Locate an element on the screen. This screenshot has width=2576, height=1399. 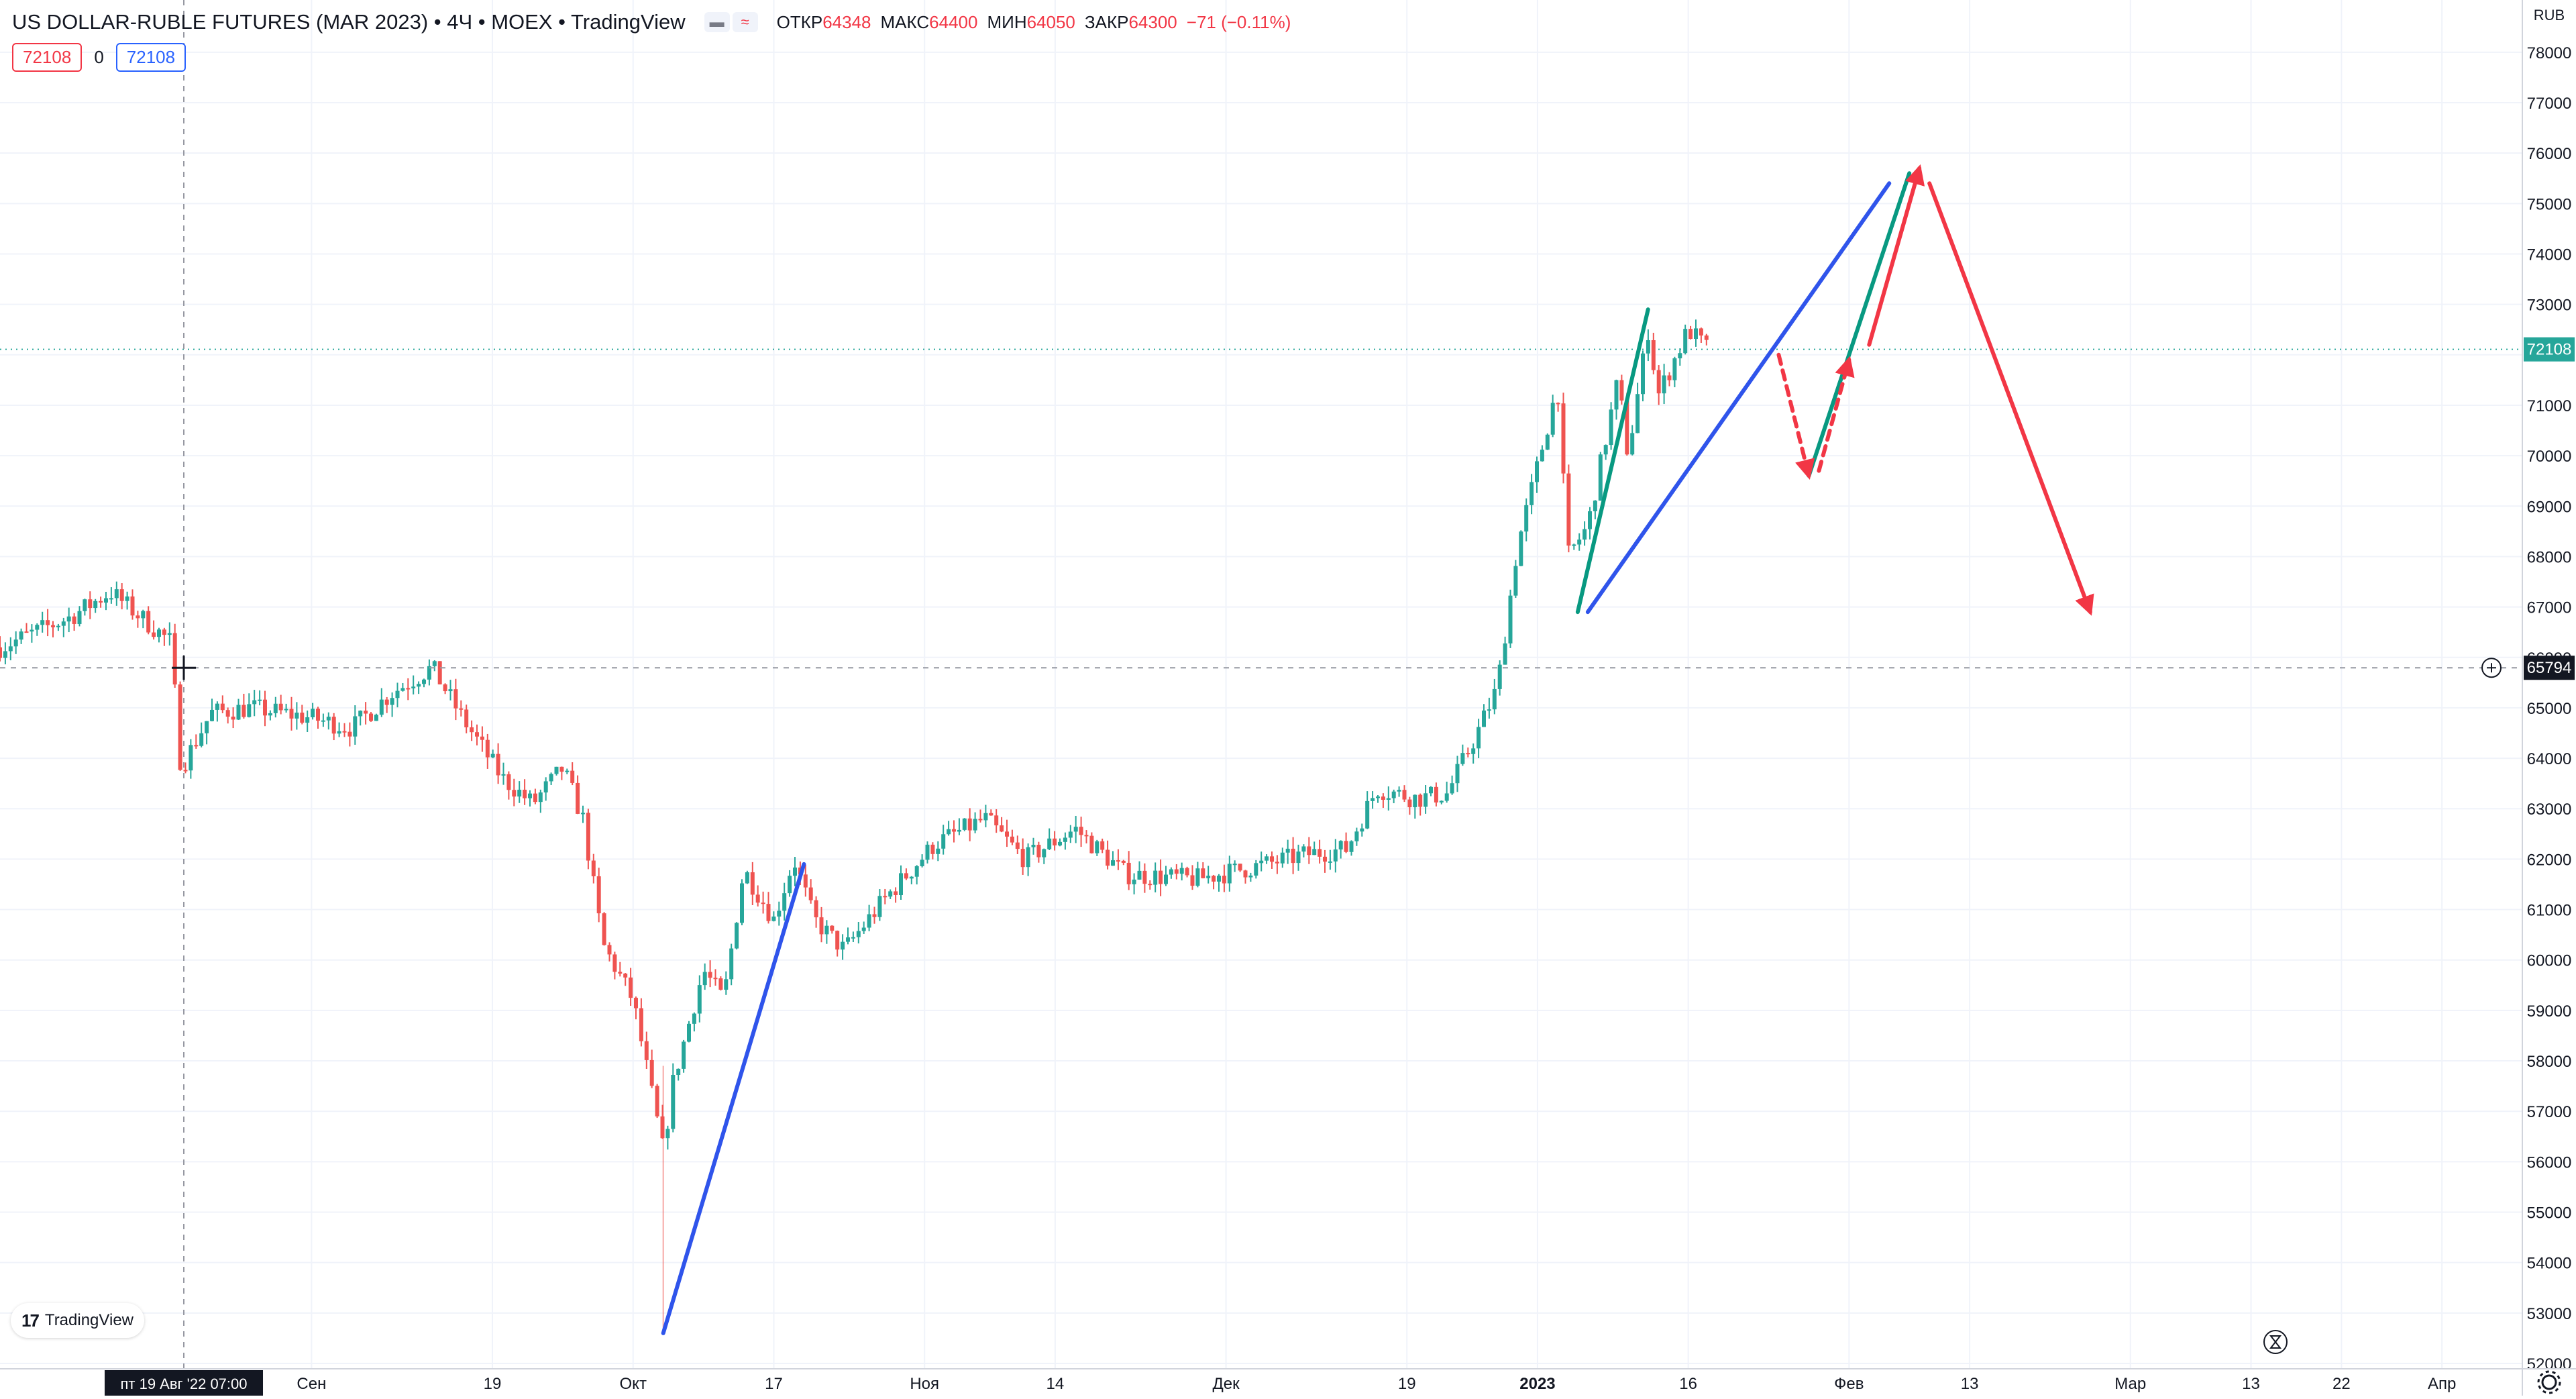
time-tick-label: Дек is located at coordinates (1226, 1384).